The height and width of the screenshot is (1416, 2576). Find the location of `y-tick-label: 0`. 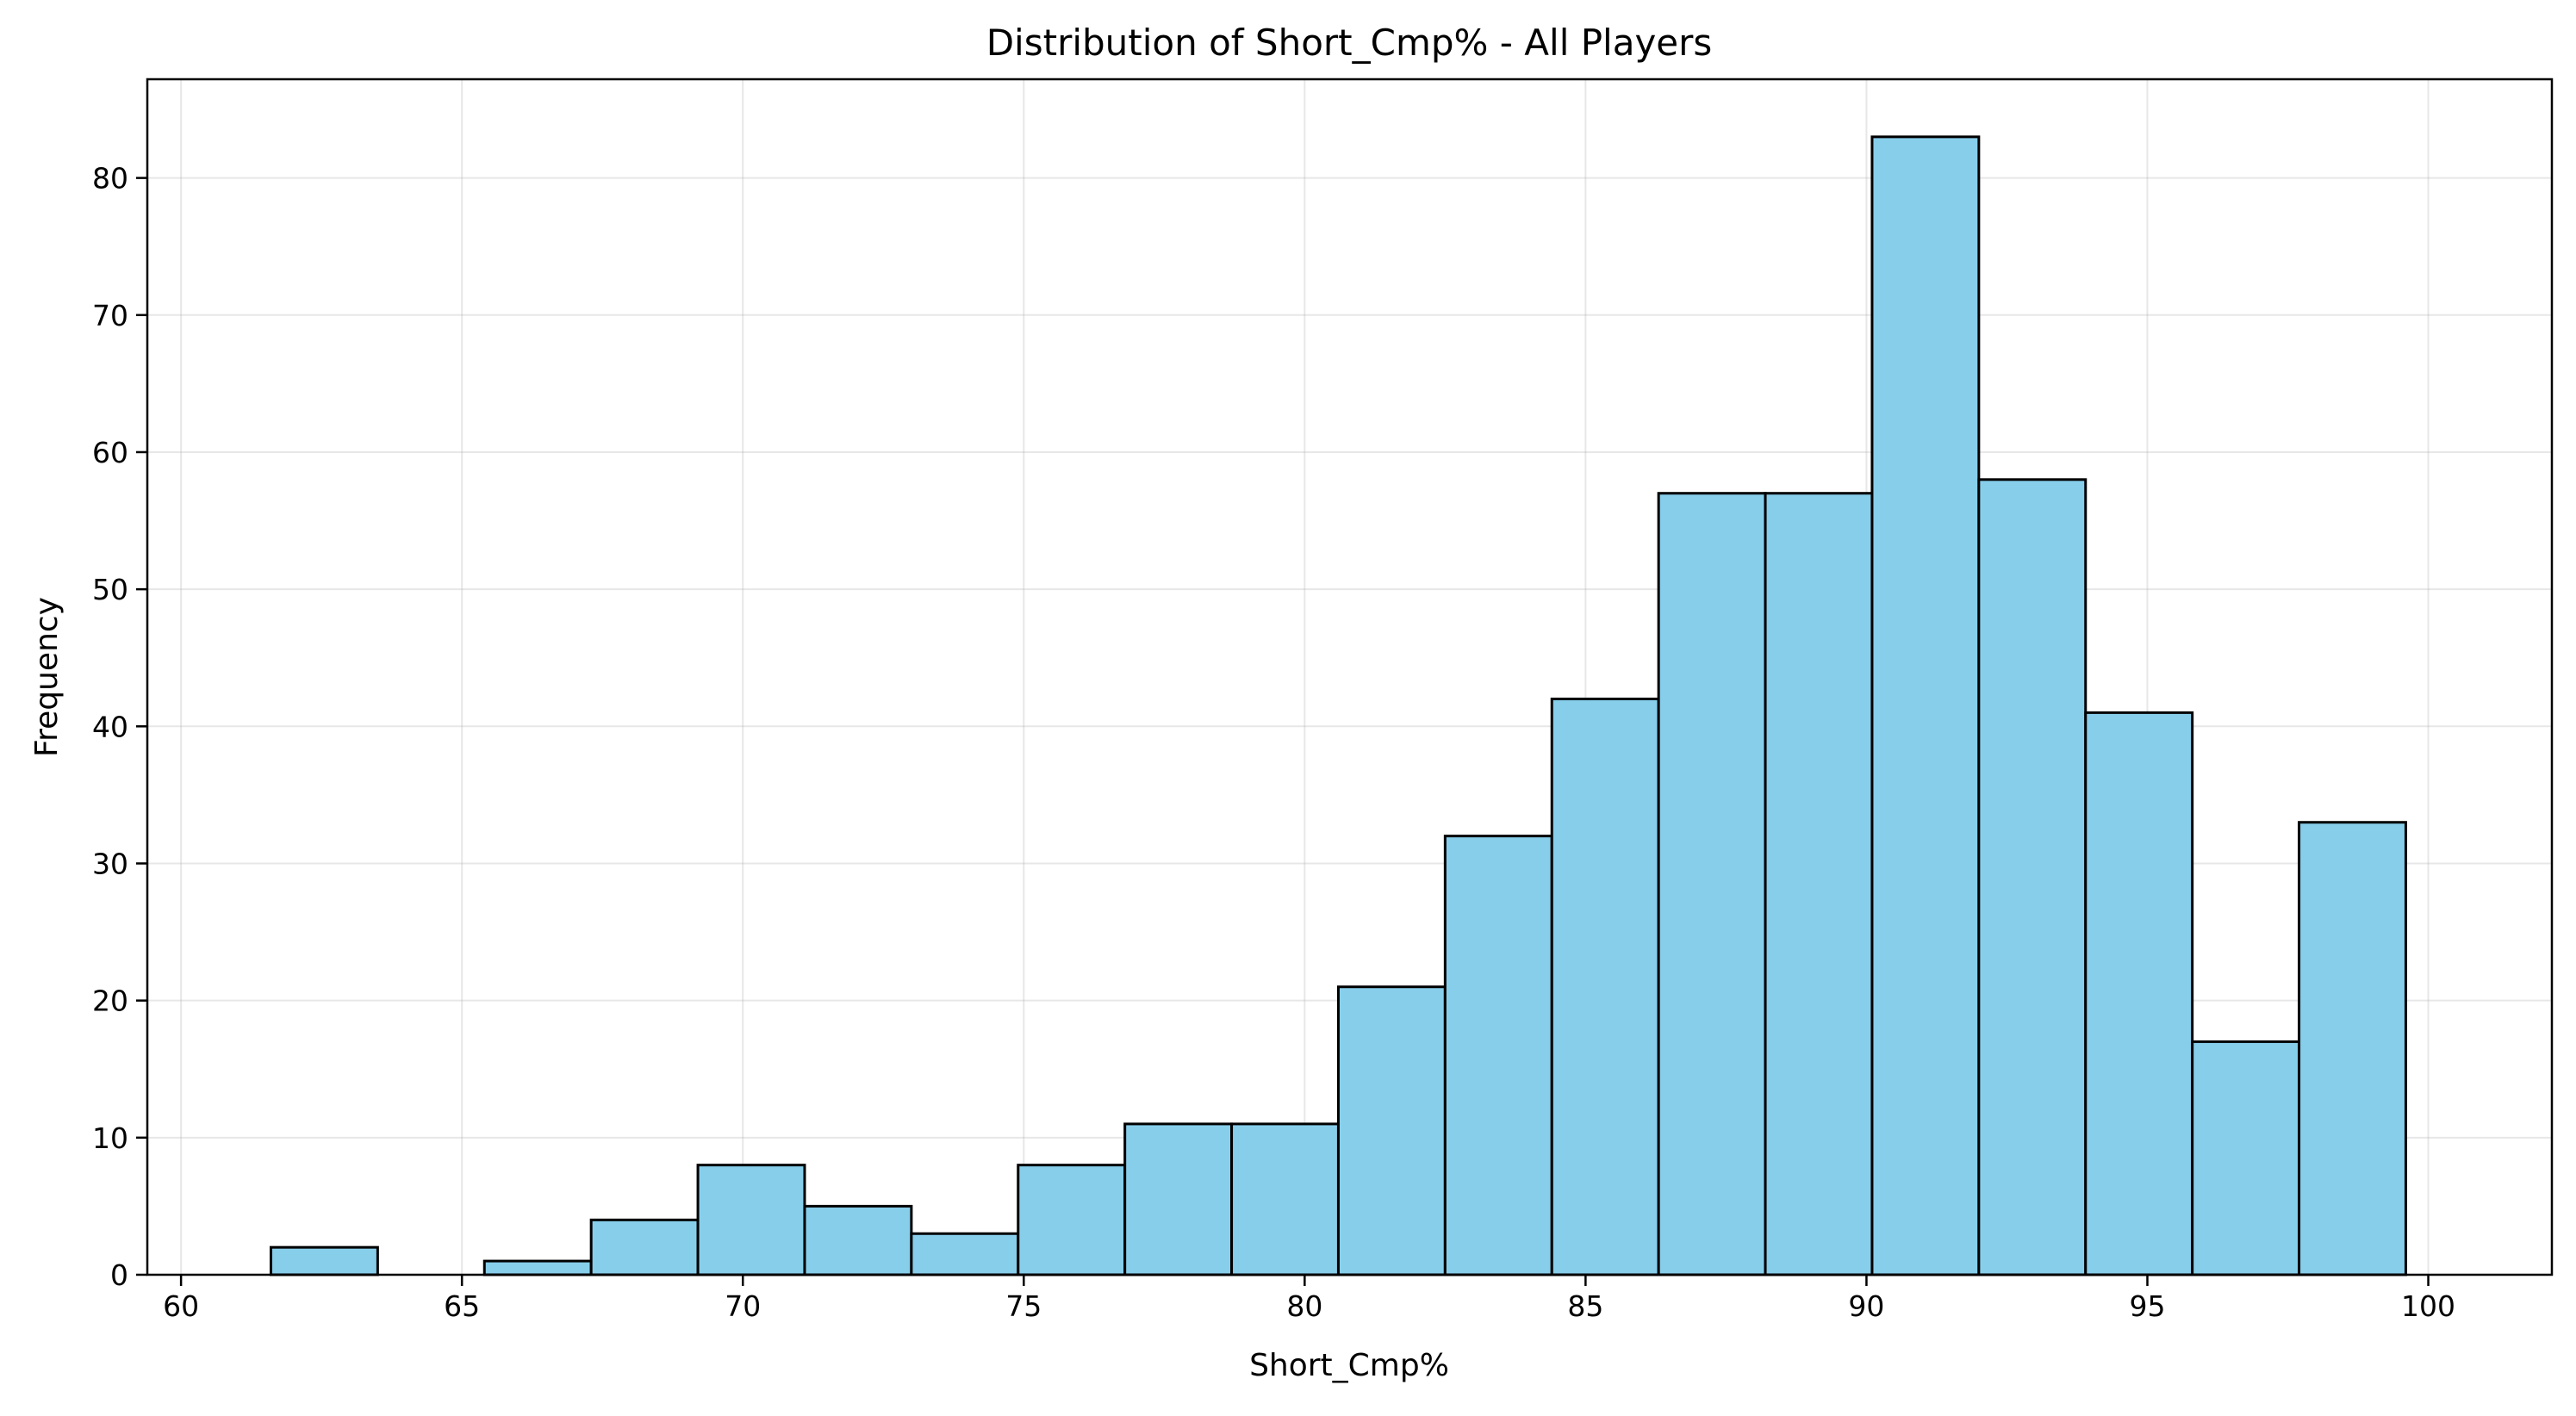

y-tick-label: 0 is located at coordinates (119, 1275).